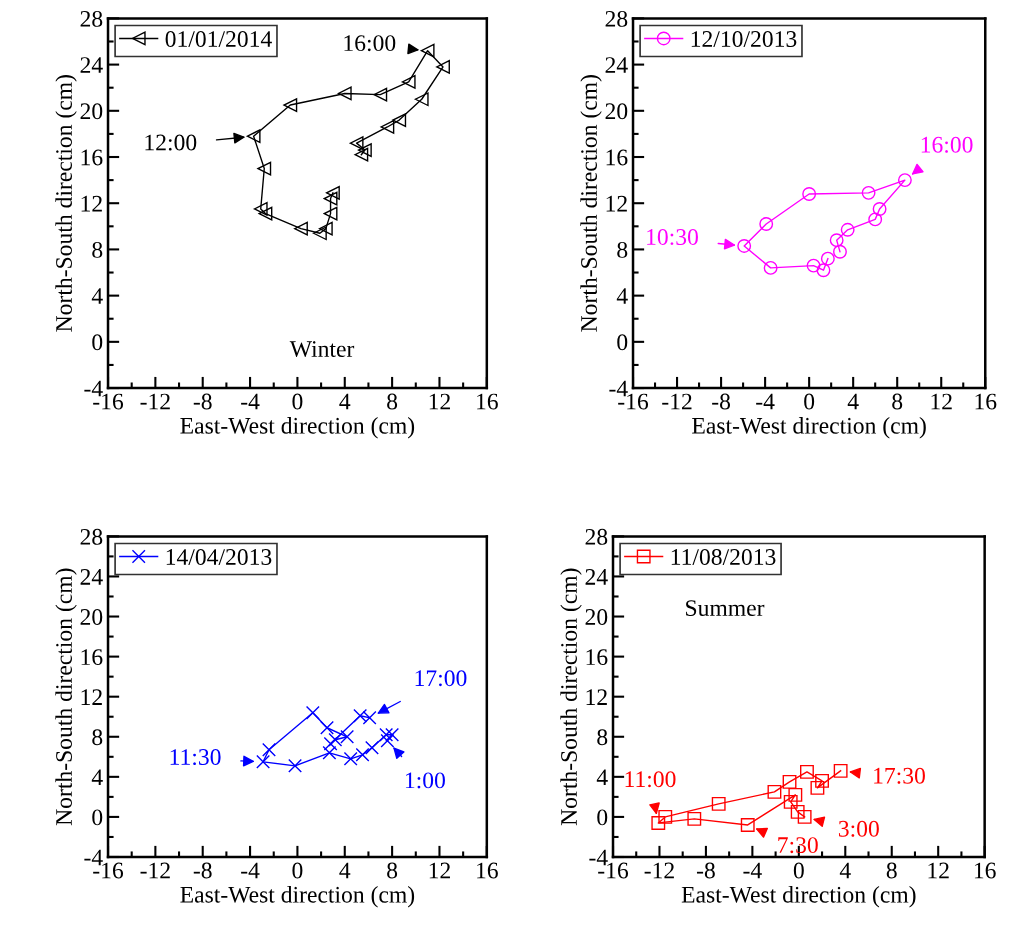  Describe the element at coordinates (617, 157) in the screenshot. I see `y-tick-label: 16` at that location.